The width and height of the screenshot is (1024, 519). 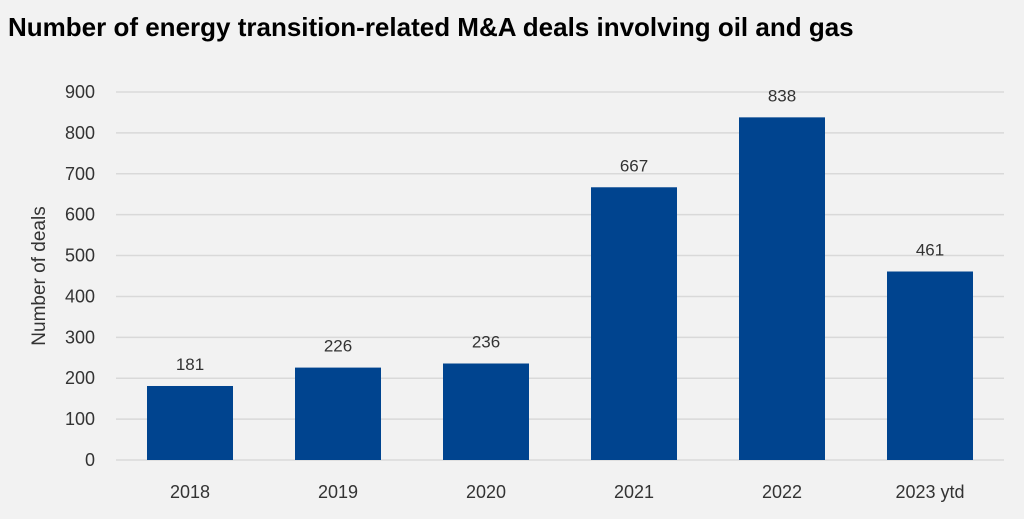 I want to click on x-axis-categories: 2018 2019 2020 2021 2022 2023 ytd, so click(x=567, y=492).